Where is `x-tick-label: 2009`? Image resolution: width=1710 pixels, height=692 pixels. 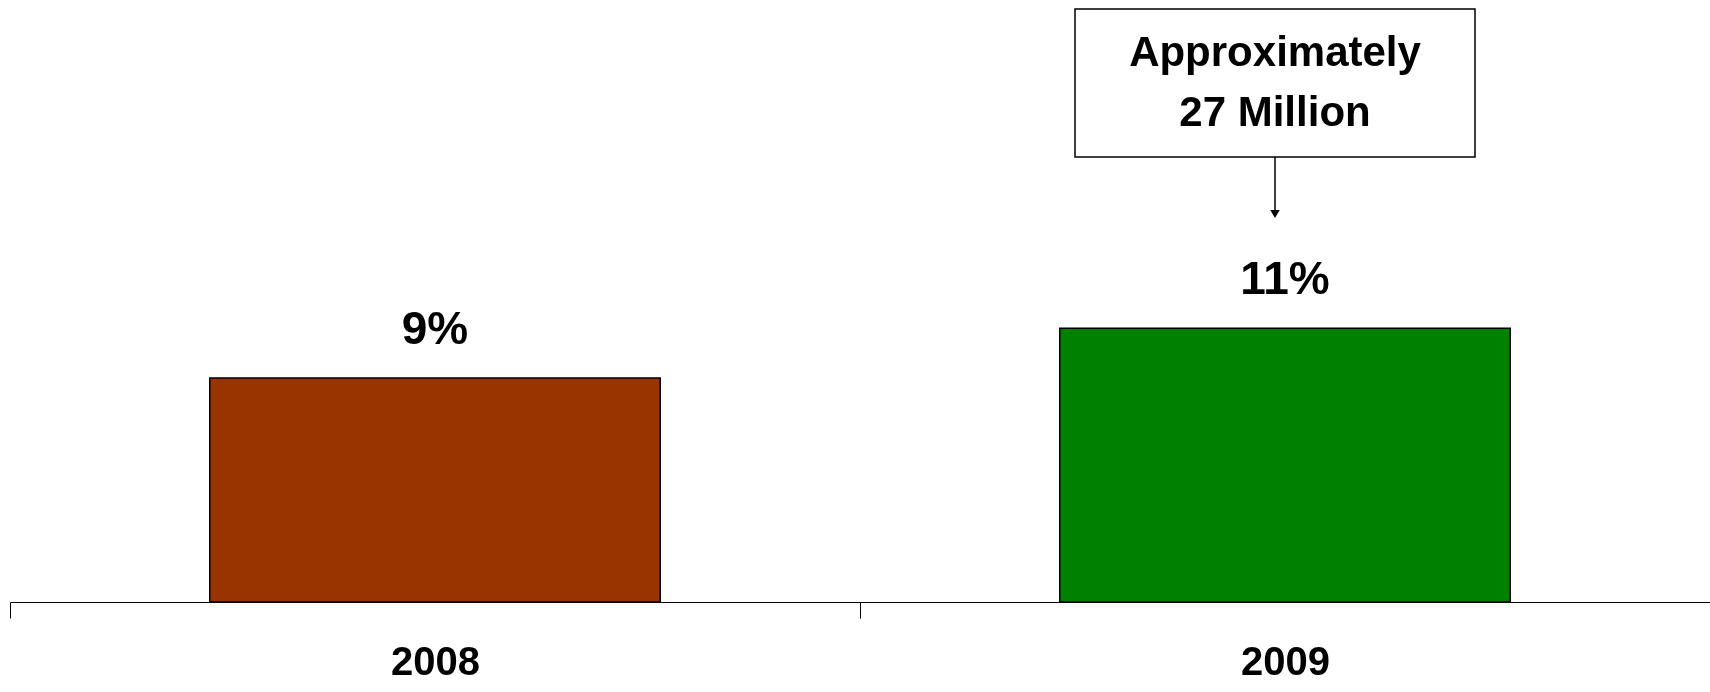 x-tick-label: 2009 is located at coordinates (1285, 660).